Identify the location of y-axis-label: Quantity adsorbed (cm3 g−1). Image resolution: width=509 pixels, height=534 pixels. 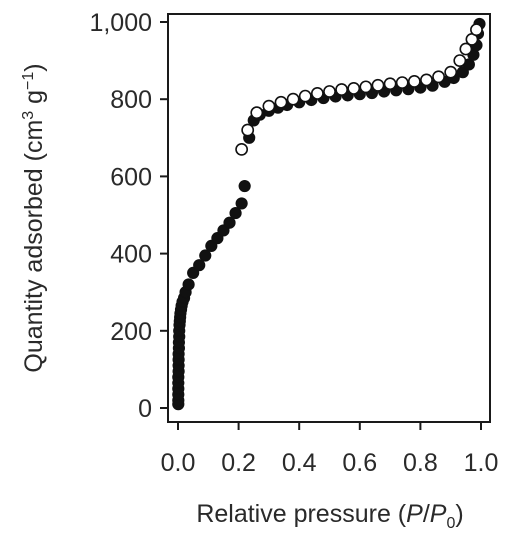
(34, 217).